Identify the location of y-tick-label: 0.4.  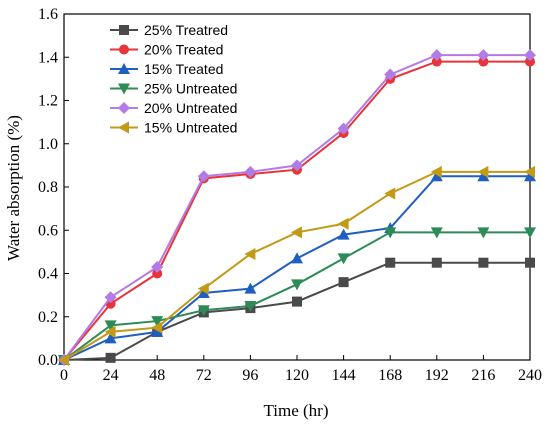
(48, 274).